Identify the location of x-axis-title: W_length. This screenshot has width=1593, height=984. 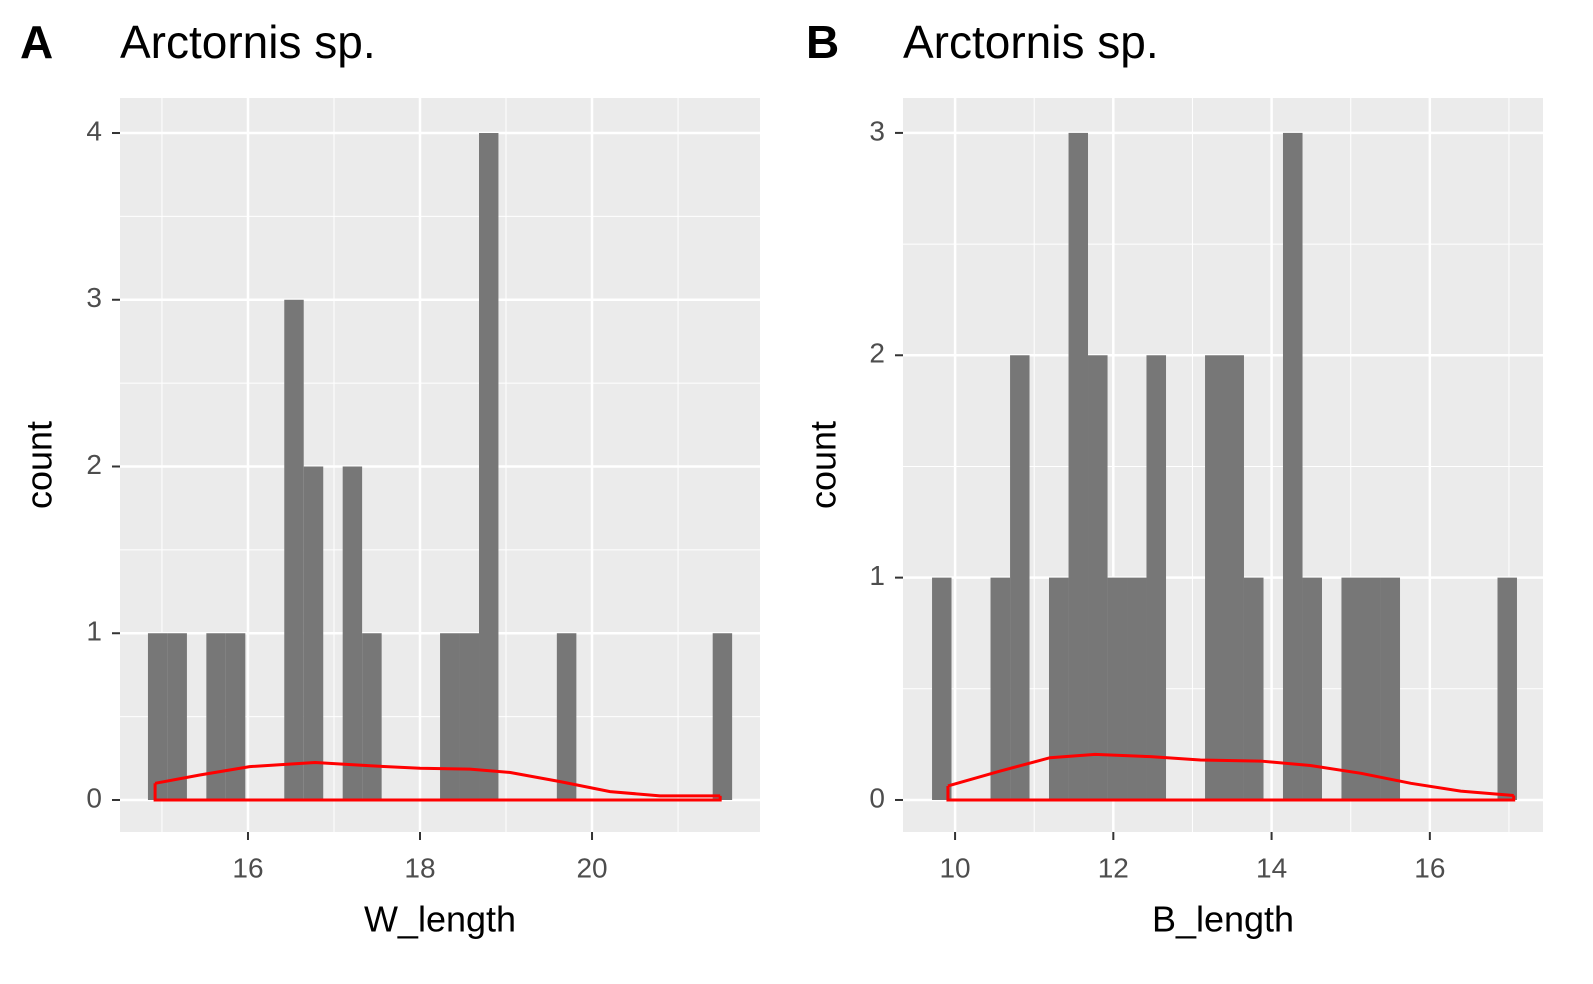
(440, 919).